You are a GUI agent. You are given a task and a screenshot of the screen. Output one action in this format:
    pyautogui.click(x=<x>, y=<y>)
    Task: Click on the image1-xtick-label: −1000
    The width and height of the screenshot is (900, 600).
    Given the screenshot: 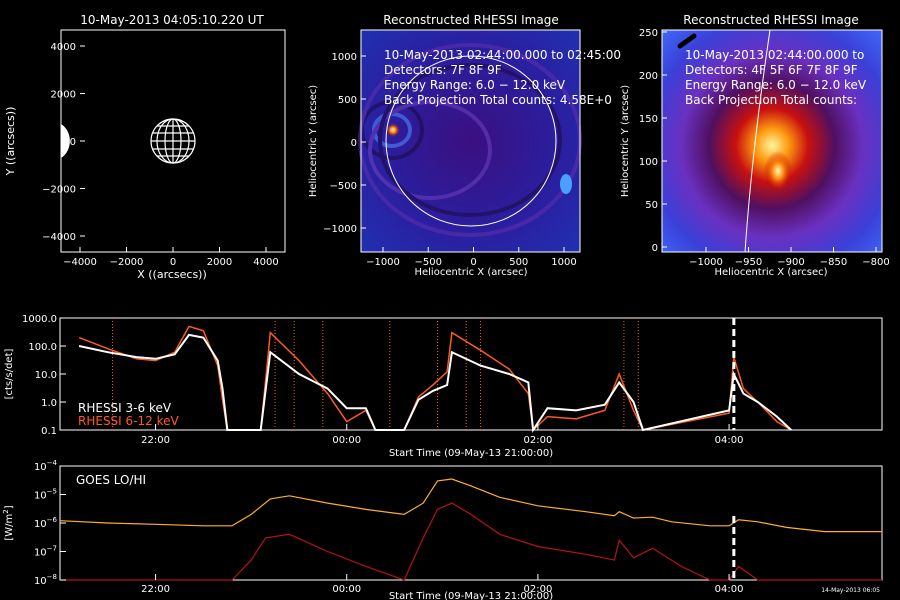 What is the action you would take?
    pyautogui.click(x=383, y=262)
    